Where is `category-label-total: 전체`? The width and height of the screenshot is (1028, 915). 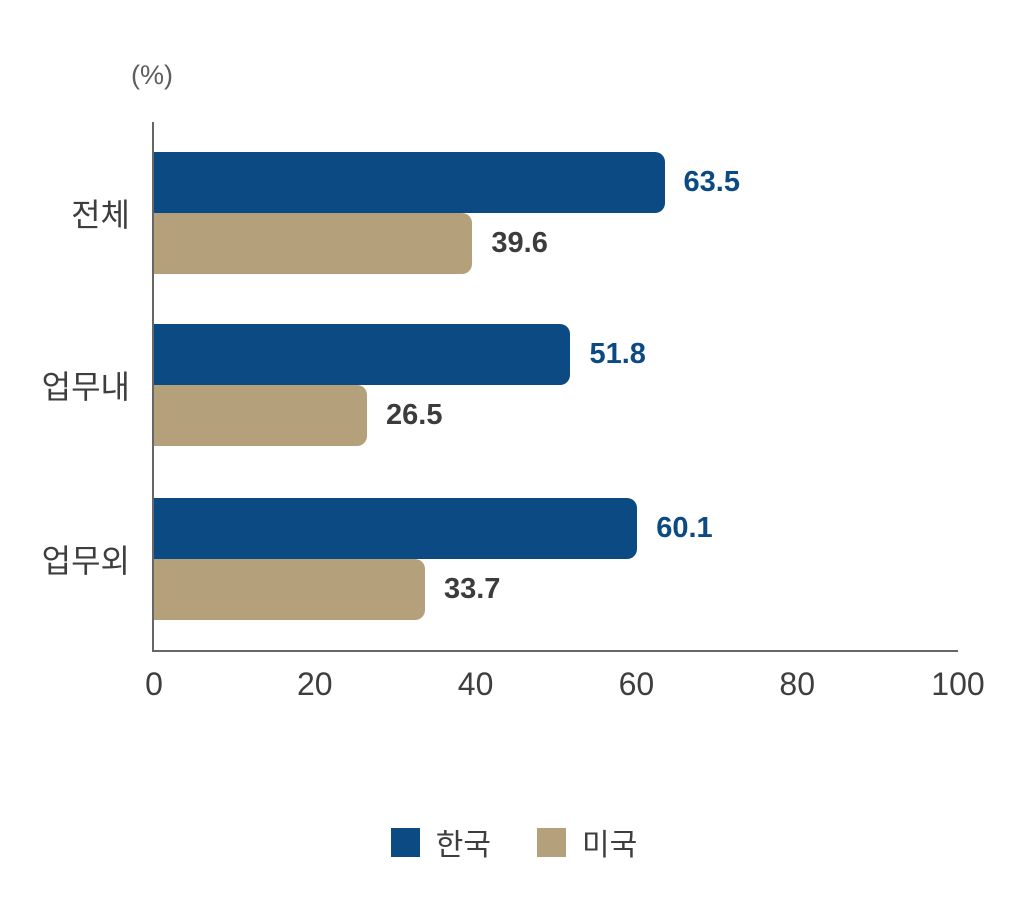
category-label-total: 전체 is located at coordinates (100, 215).